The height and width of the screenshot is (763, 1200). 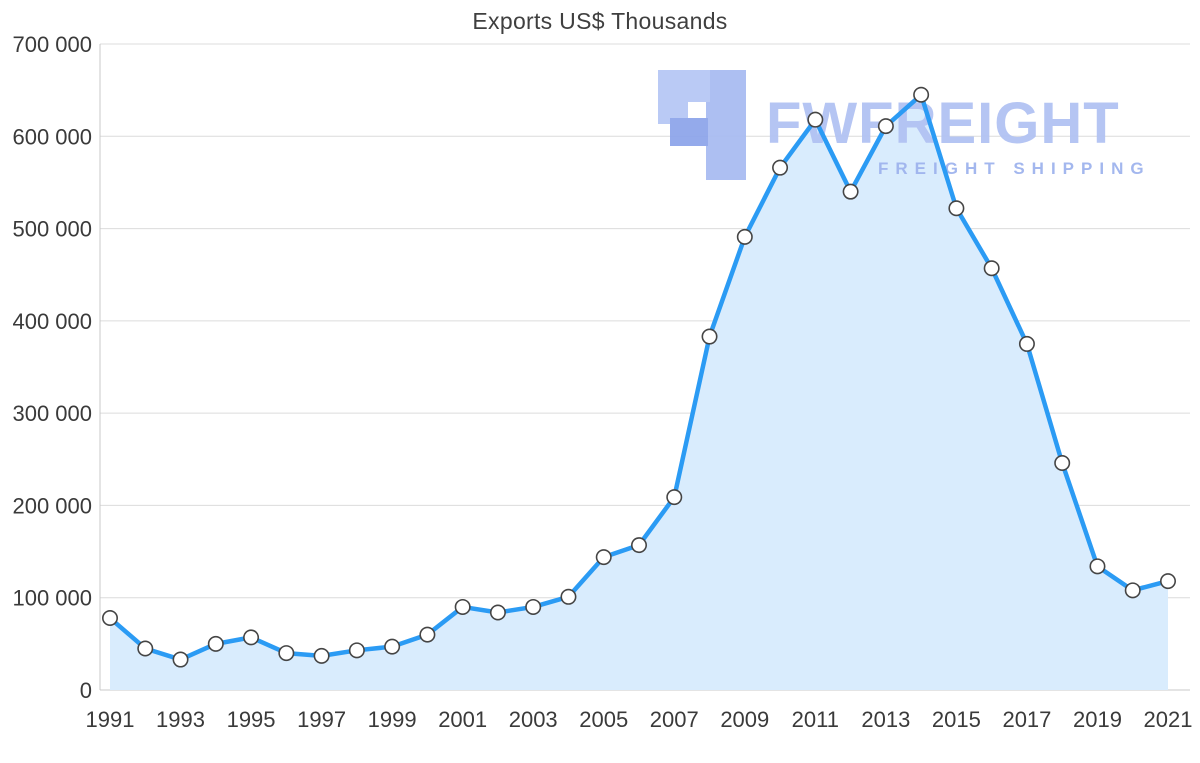 What do you see at coordinates (744, 719) in the screenshot?
I see `svg-text: 2009` at bounding box center [744, 719].